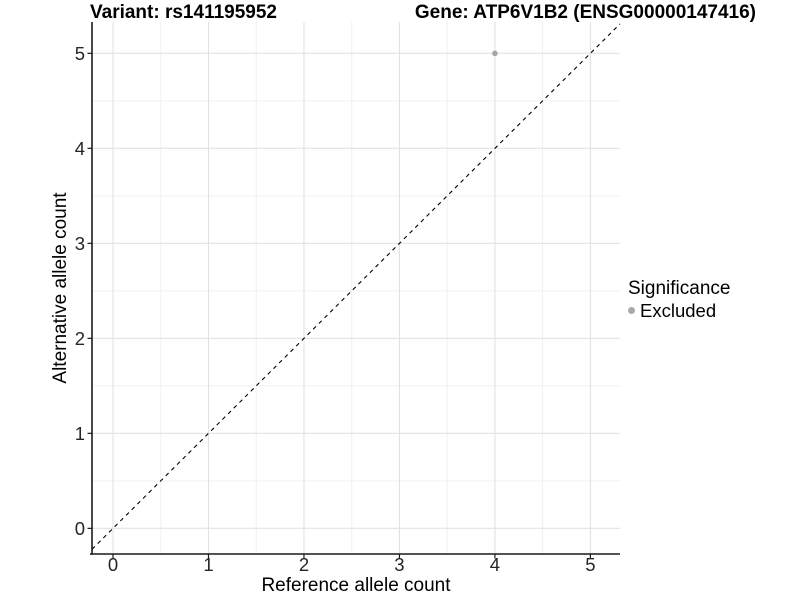  What do you see at coordinates (590, 564) in the screenshot?
I see `x-tick-label: 5` at bounding box center [590, 564].